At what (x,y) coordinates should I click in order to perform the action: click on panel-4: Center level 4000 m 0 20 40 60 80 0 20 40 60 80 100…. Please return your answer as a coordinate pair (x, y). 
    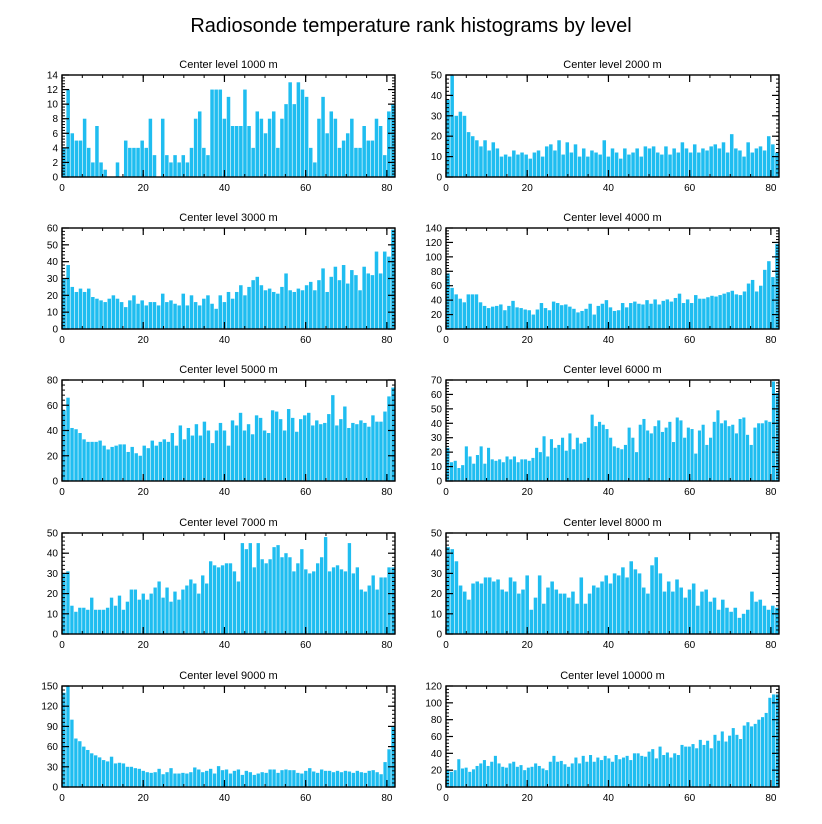
    Looking at the image, I should click on (602, 279).